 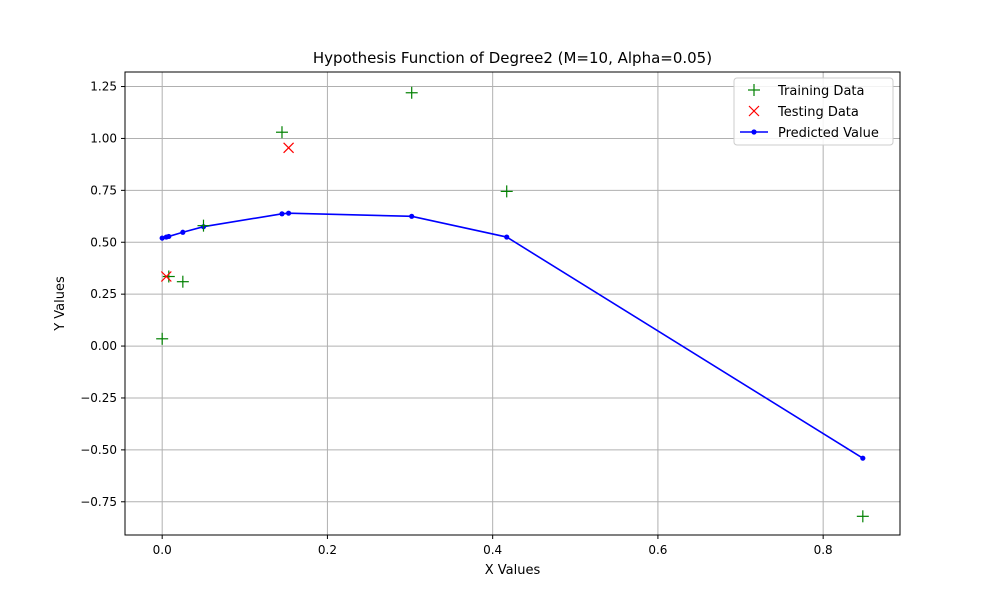 I want to click on legend-box, so click(x=813, y=111).